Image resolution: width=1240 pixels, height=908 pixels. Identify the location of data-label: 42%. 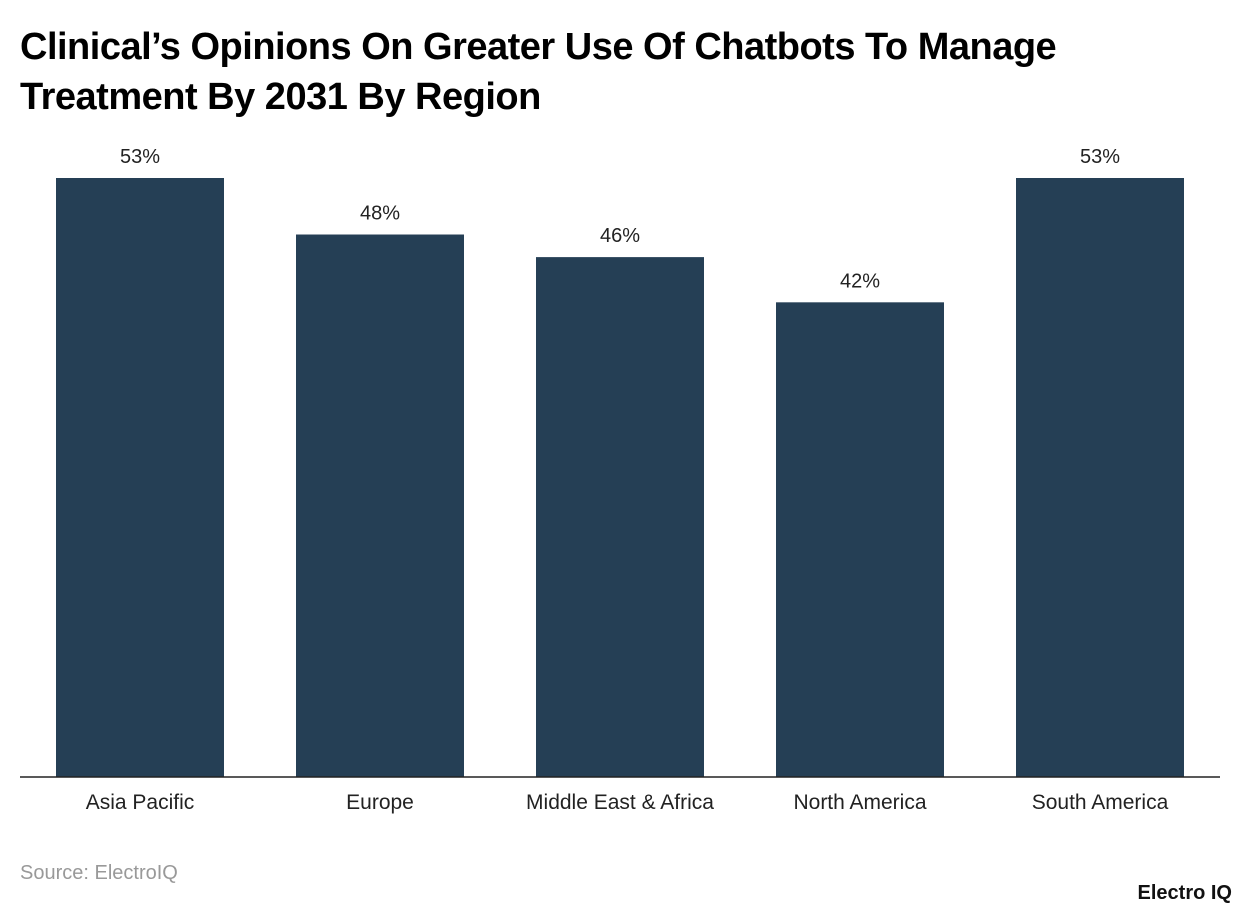
(860, 281).